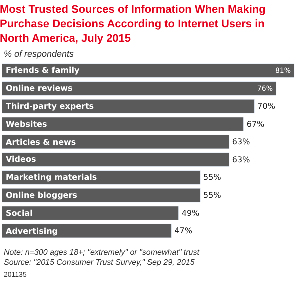  I want to click on data-label: 67%, so click(256, 124).